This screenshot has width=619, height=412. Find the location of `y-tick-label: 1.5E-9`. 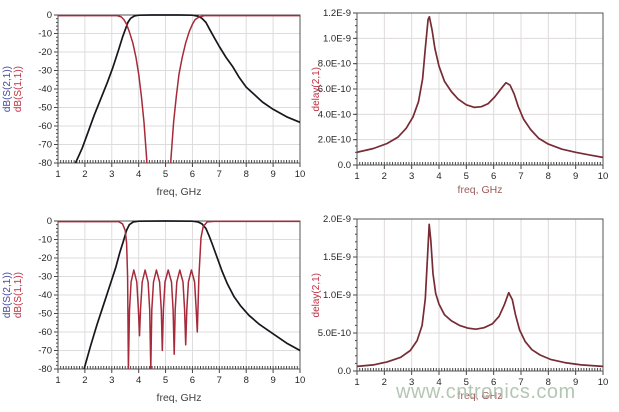

y-tick-label: 1.5E-9 is located at coordinates (337, 257).